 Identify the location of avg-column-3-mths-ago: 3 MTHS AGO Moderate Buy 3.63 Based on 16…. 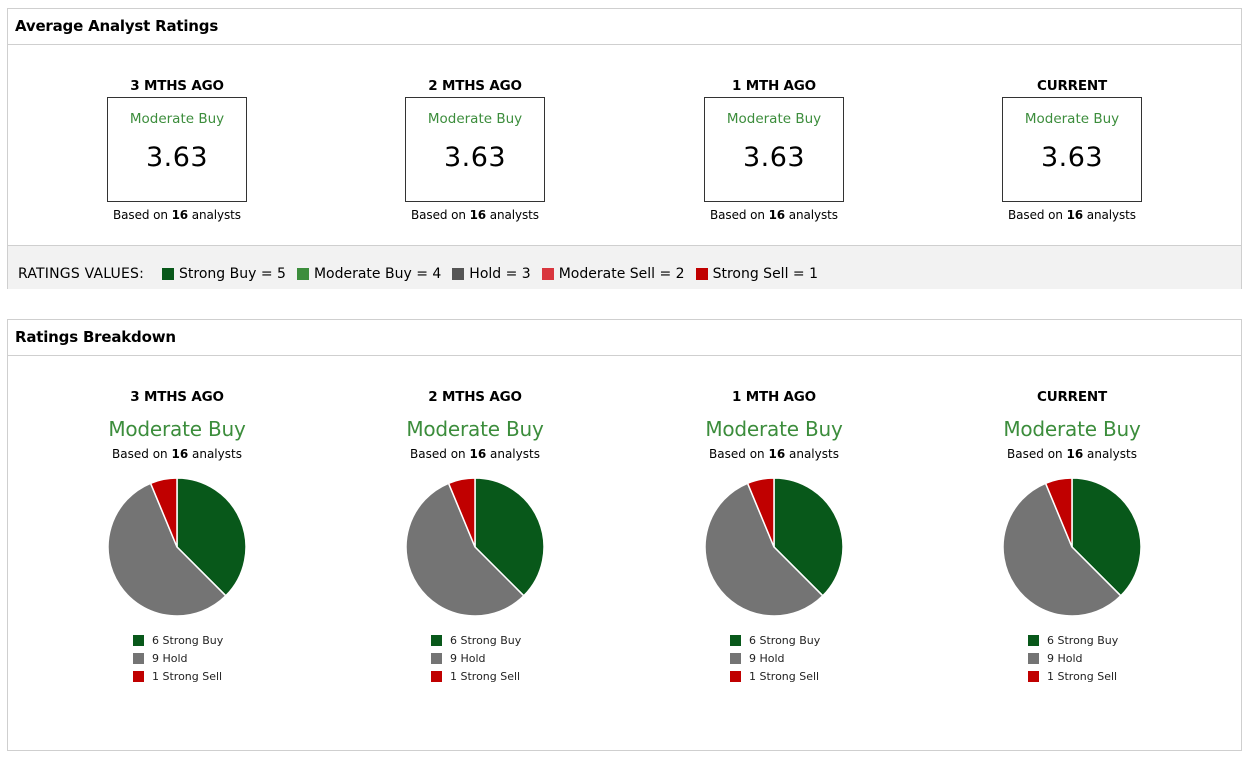
(177, 150).